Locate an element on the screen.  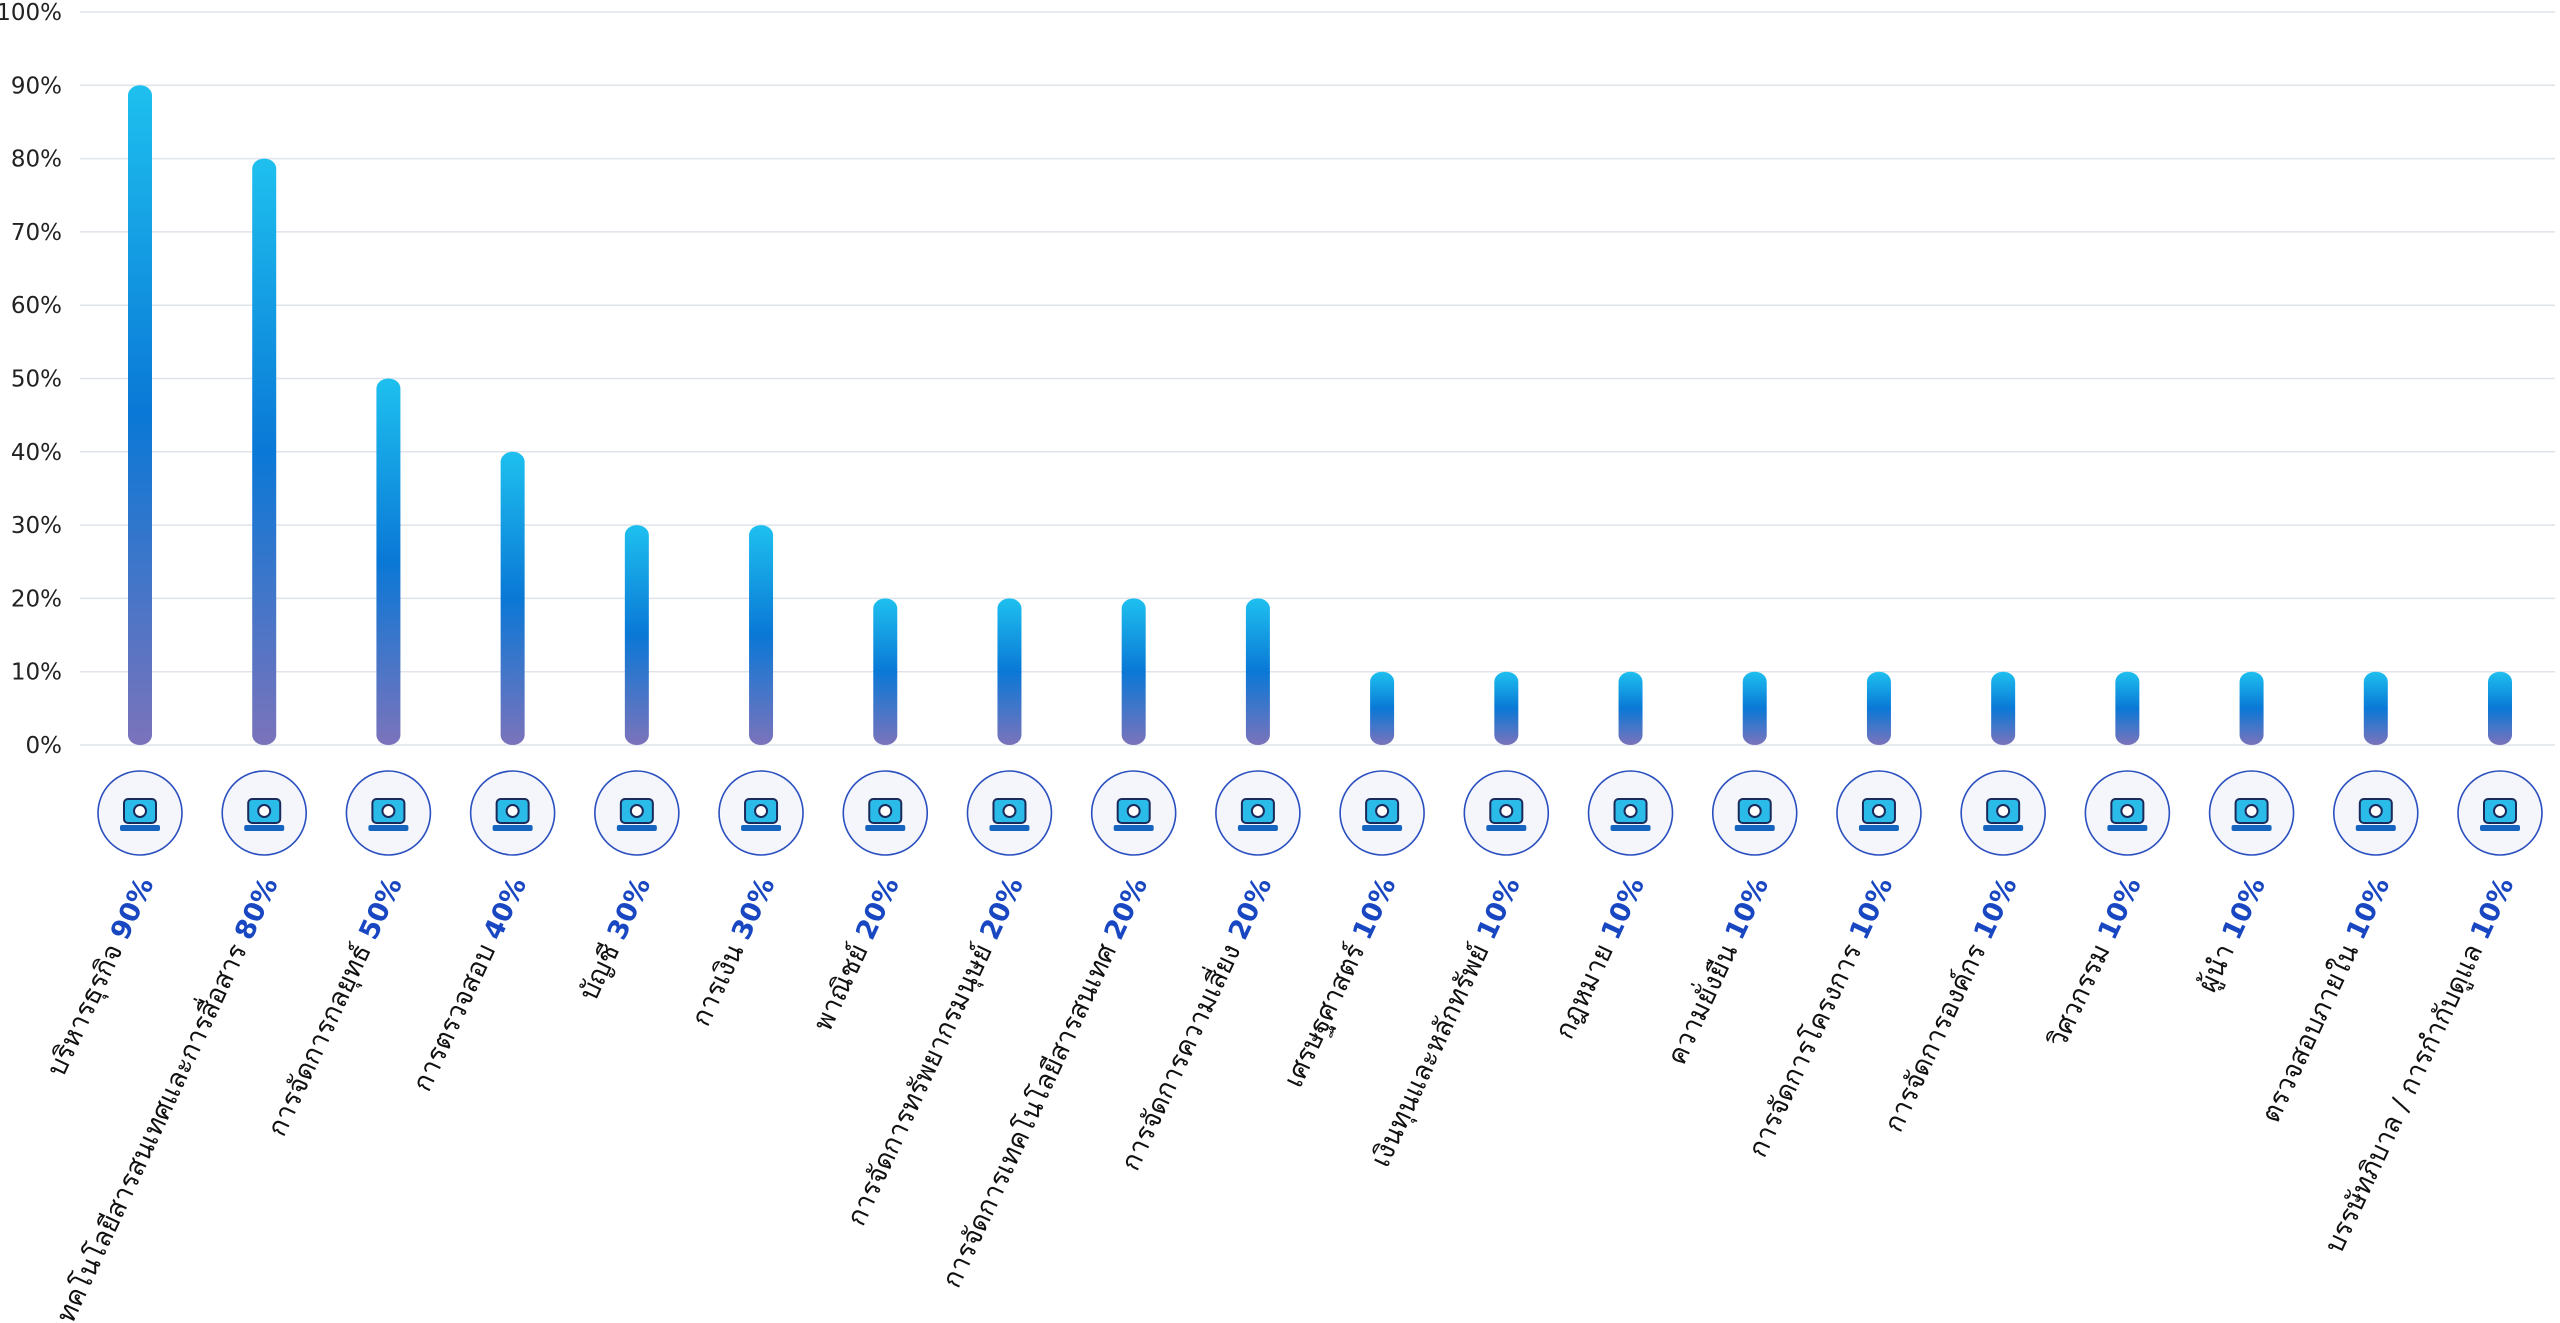
category-label: เศรษฐศาสตร์ 10% is located at coordinates (1339, 982).